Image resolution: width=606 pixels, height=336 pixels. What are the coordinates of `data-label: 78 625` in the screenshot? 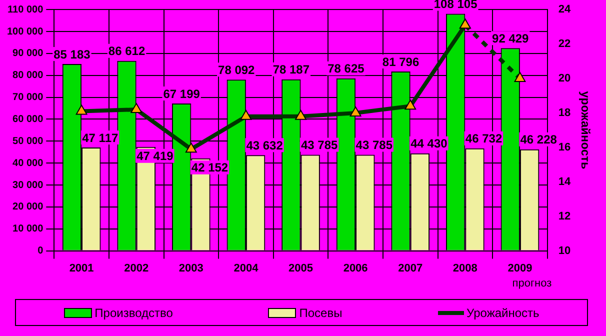 It's located at (346, 69).